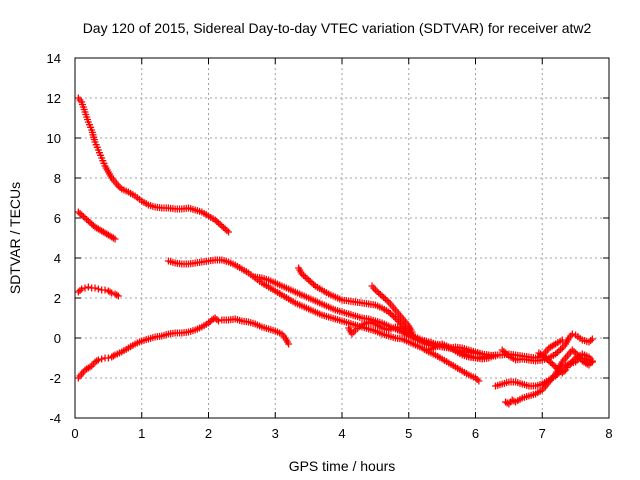  I want to click on x-tick-label: 6, so click(475, 433).